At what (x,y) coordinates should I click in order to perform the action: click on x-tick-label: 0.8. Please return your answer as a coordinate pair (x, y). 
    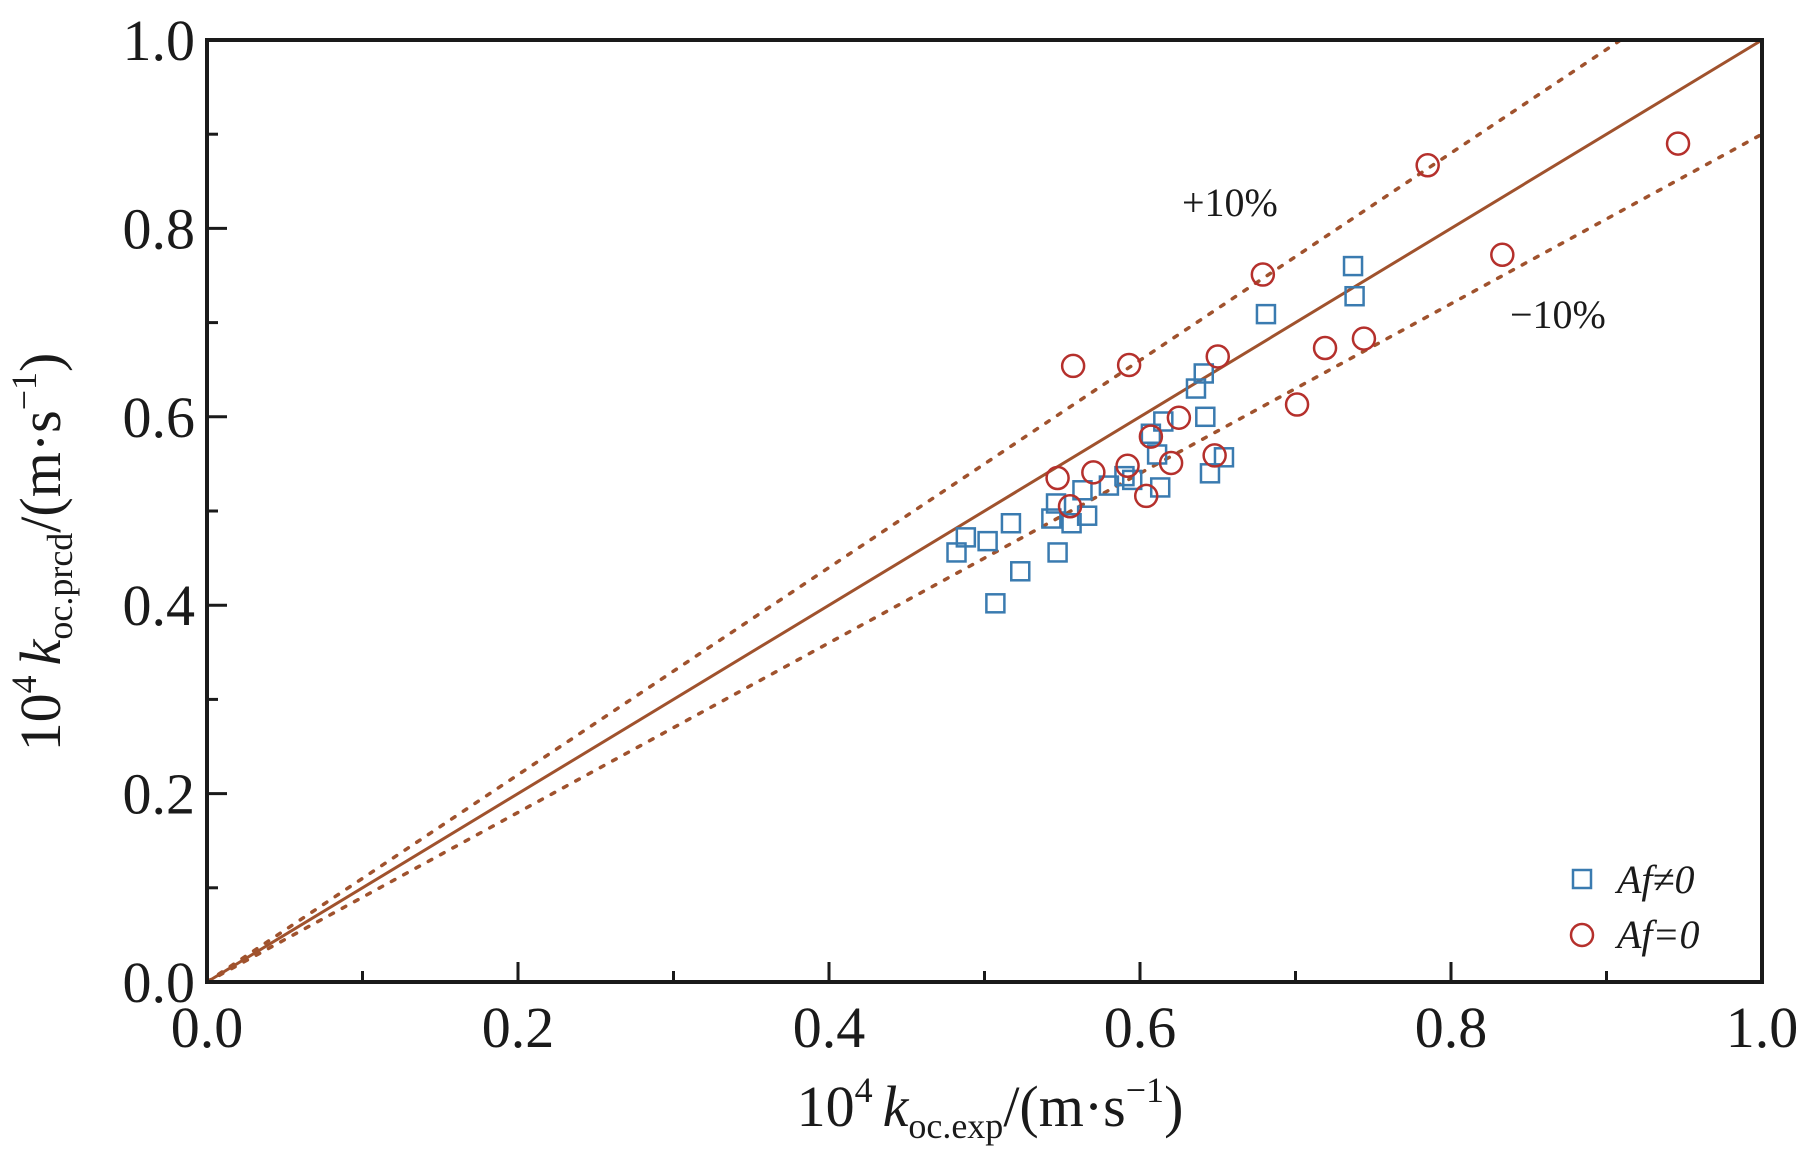
    Looking at the image, I should click on (1451, 1027).